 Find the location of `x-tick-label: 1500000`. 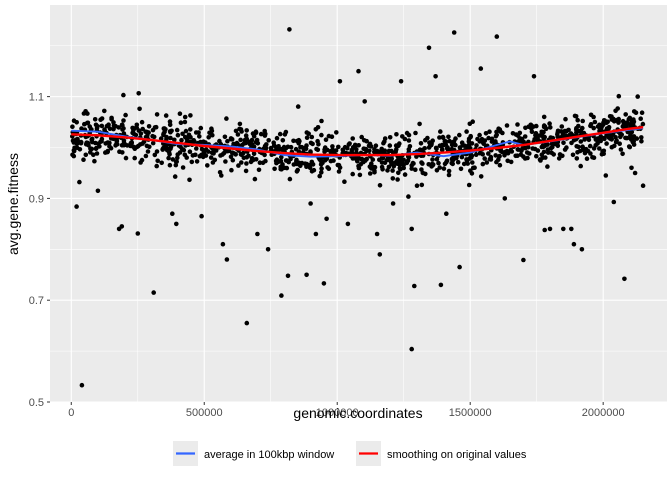

x-tick-label: 1500000 is located at coordinates (470, 413).